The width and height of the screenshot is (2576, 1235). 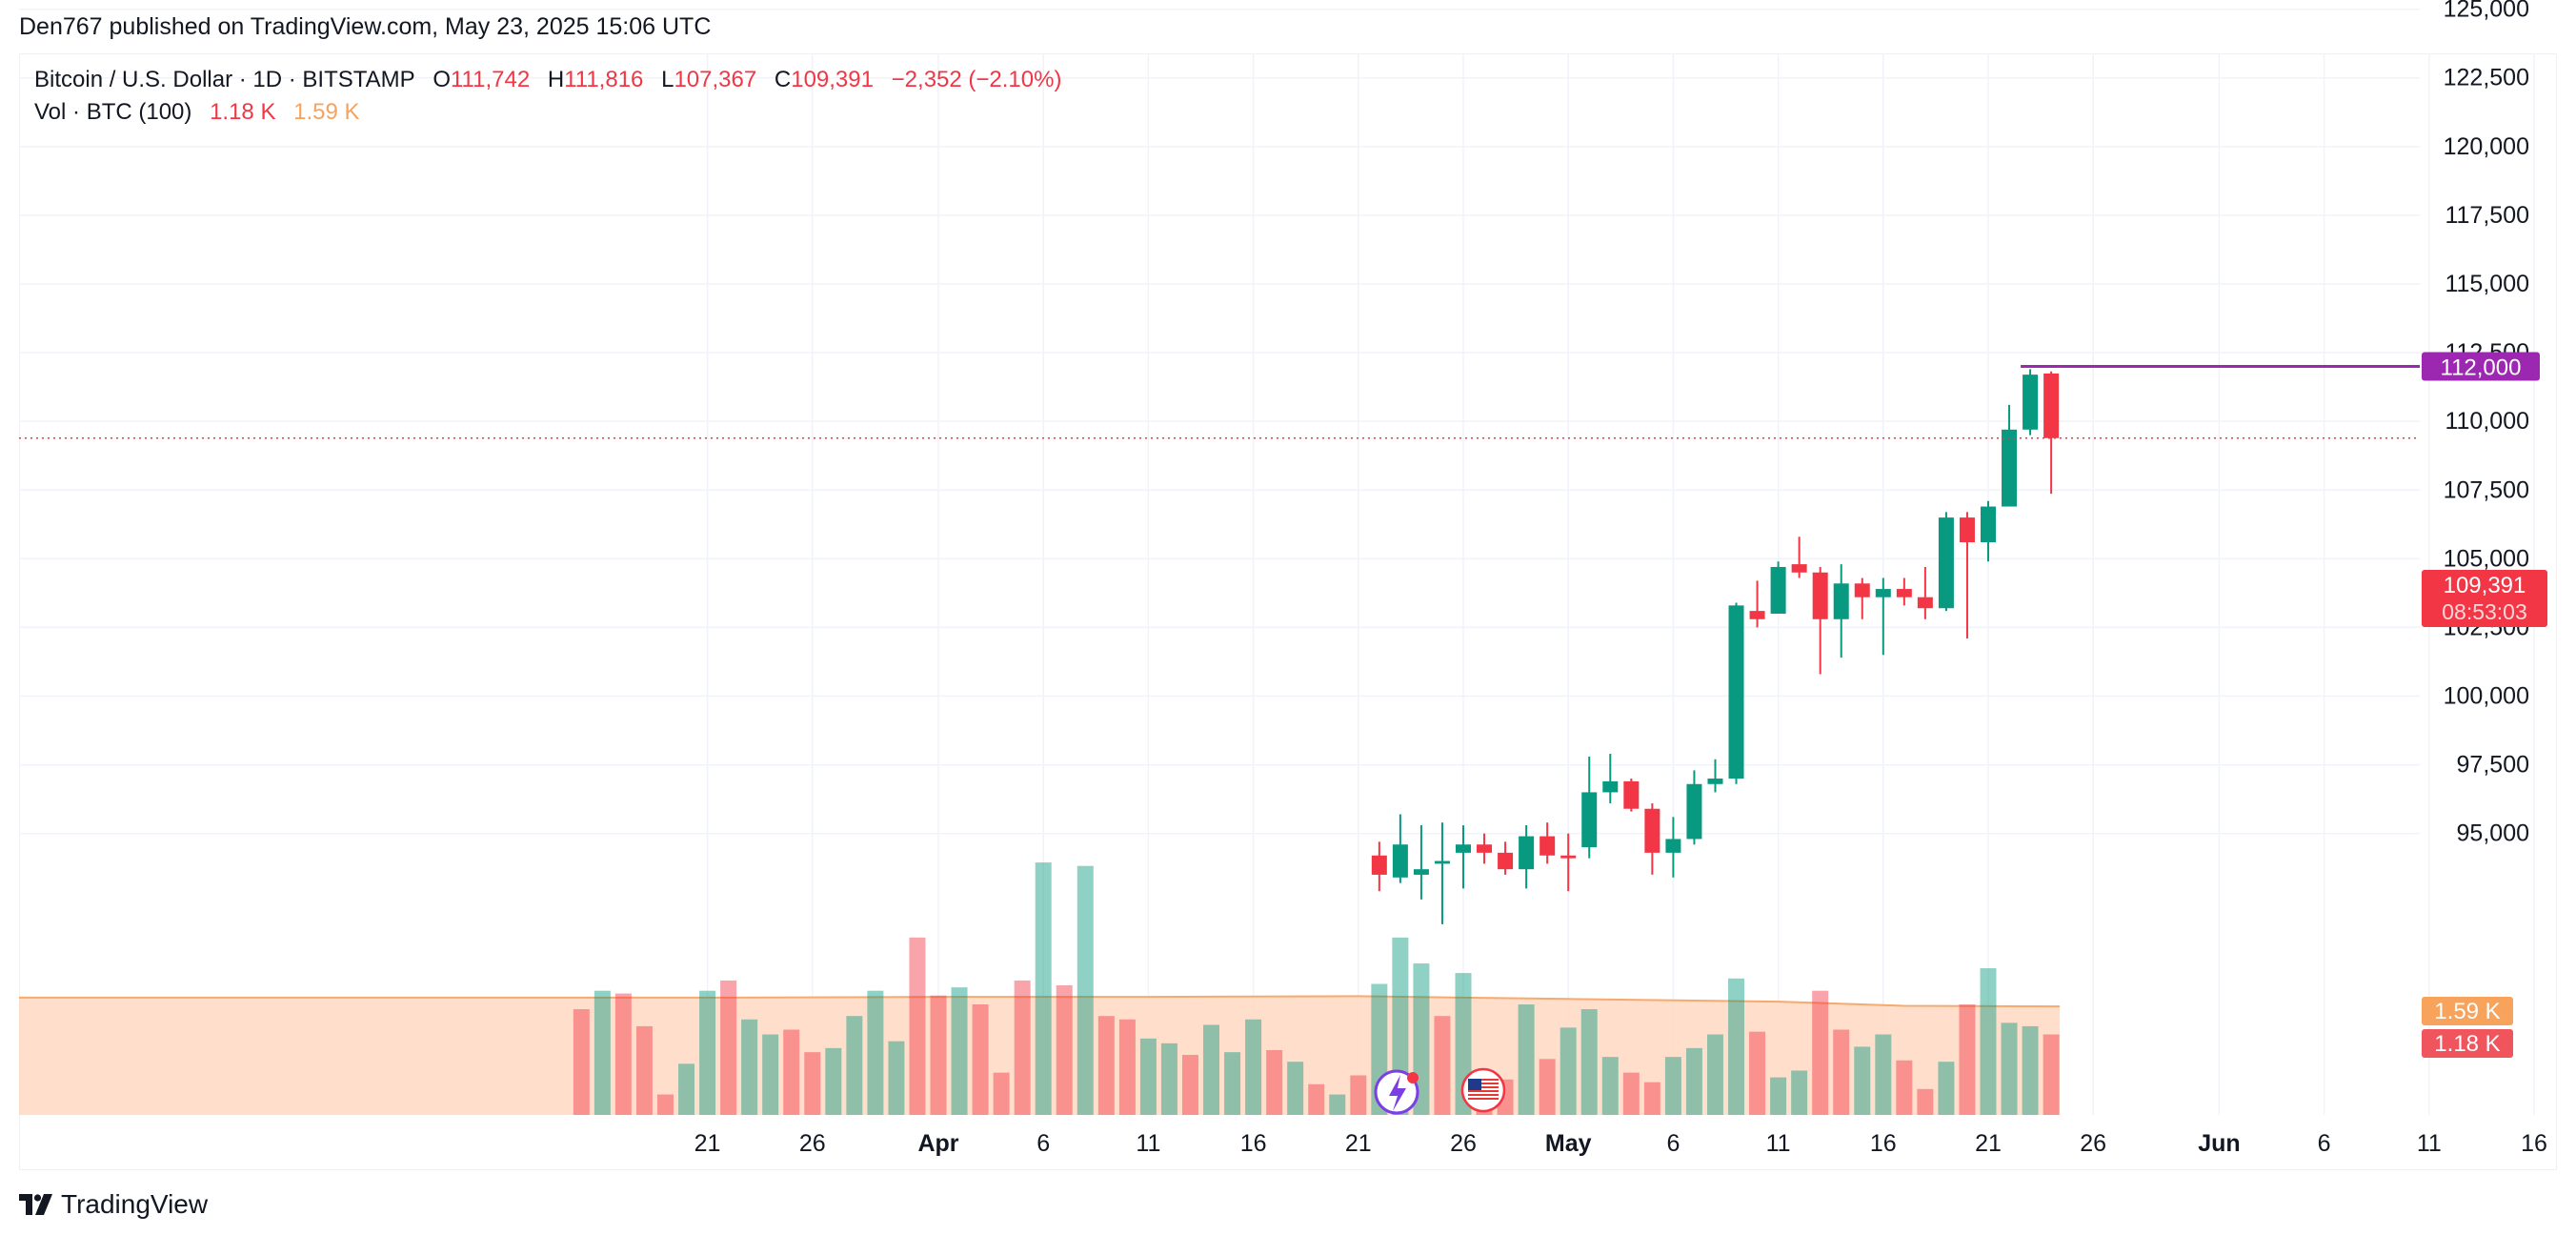 What do you see at coordinates (35, 1204) in the screenshot?
I see `tradingview-logo-icon` at bounding box center [35, 1204].